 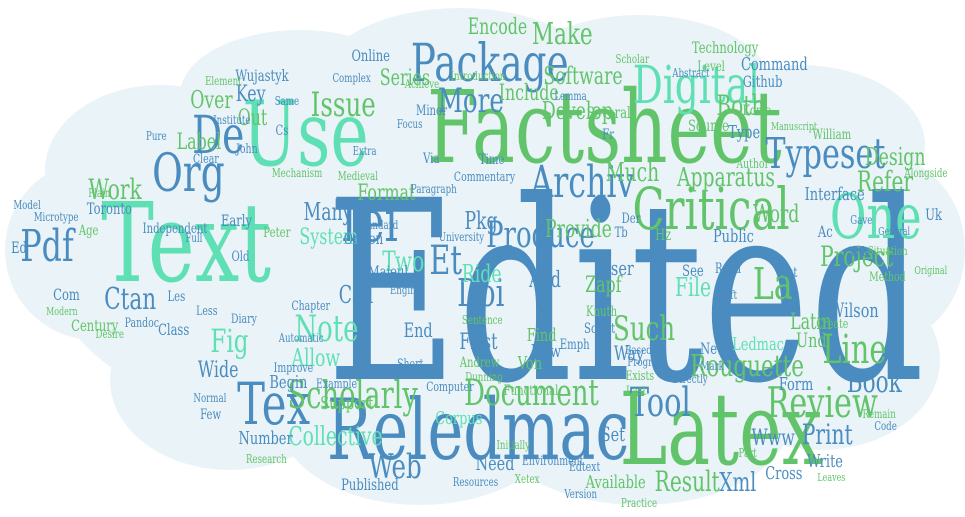 I want to click on word-web: Web, so click(x=395, y=467).